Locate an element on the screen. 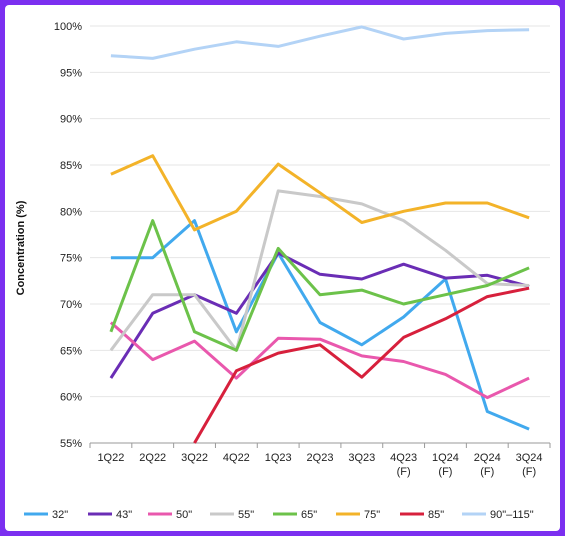 This screenshot has width=565, height=536. x-tick-label: 2Q24 is located at coordinates (487, 458).